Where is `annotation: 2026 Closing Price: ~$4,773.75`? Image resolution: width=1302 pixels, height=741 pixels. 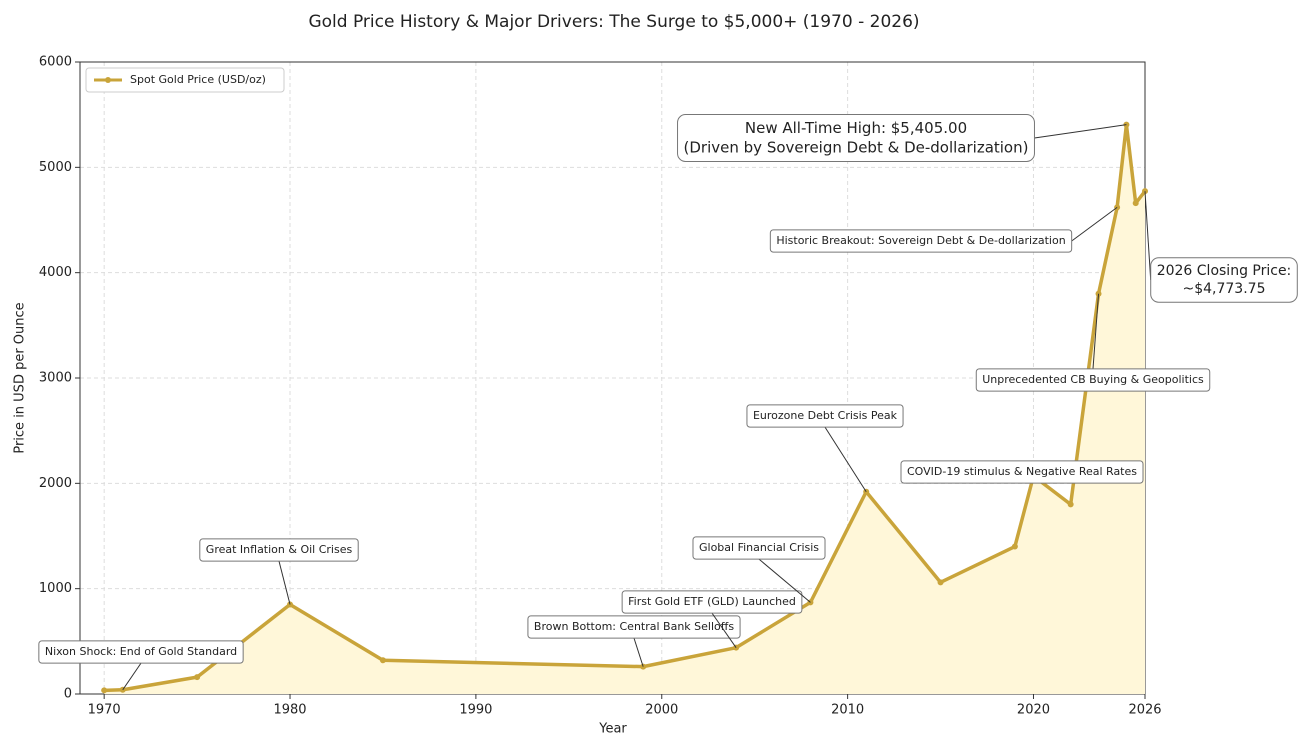 annotation: 2026 Closing Price: ~$4,773.75 is located at coordinates (1221, 247).